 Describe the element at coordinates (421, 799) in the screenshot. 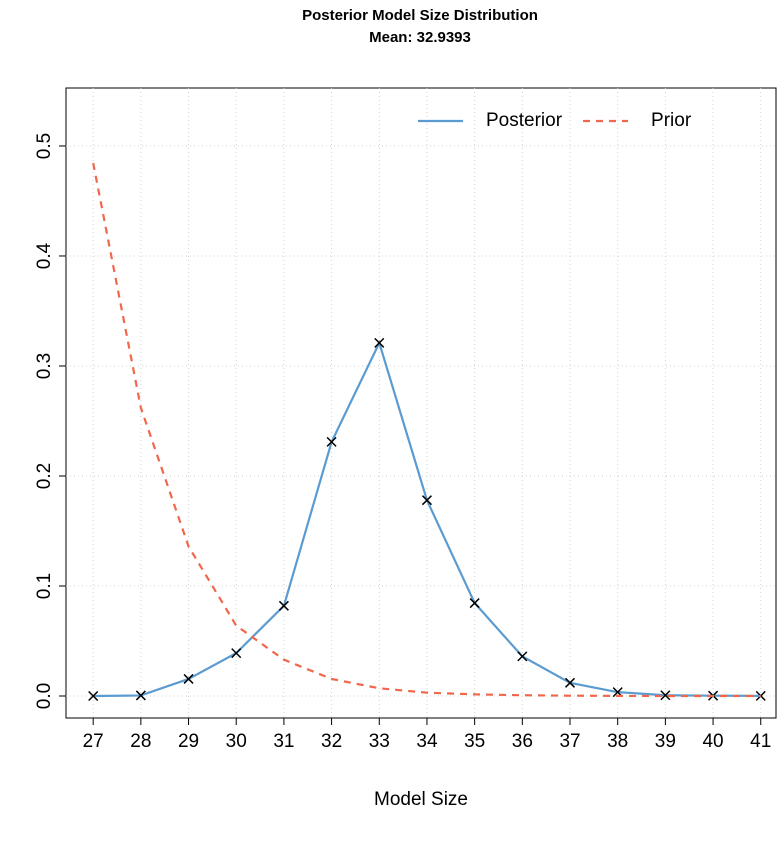

I see `x-axis-label: Model Size` at that location.